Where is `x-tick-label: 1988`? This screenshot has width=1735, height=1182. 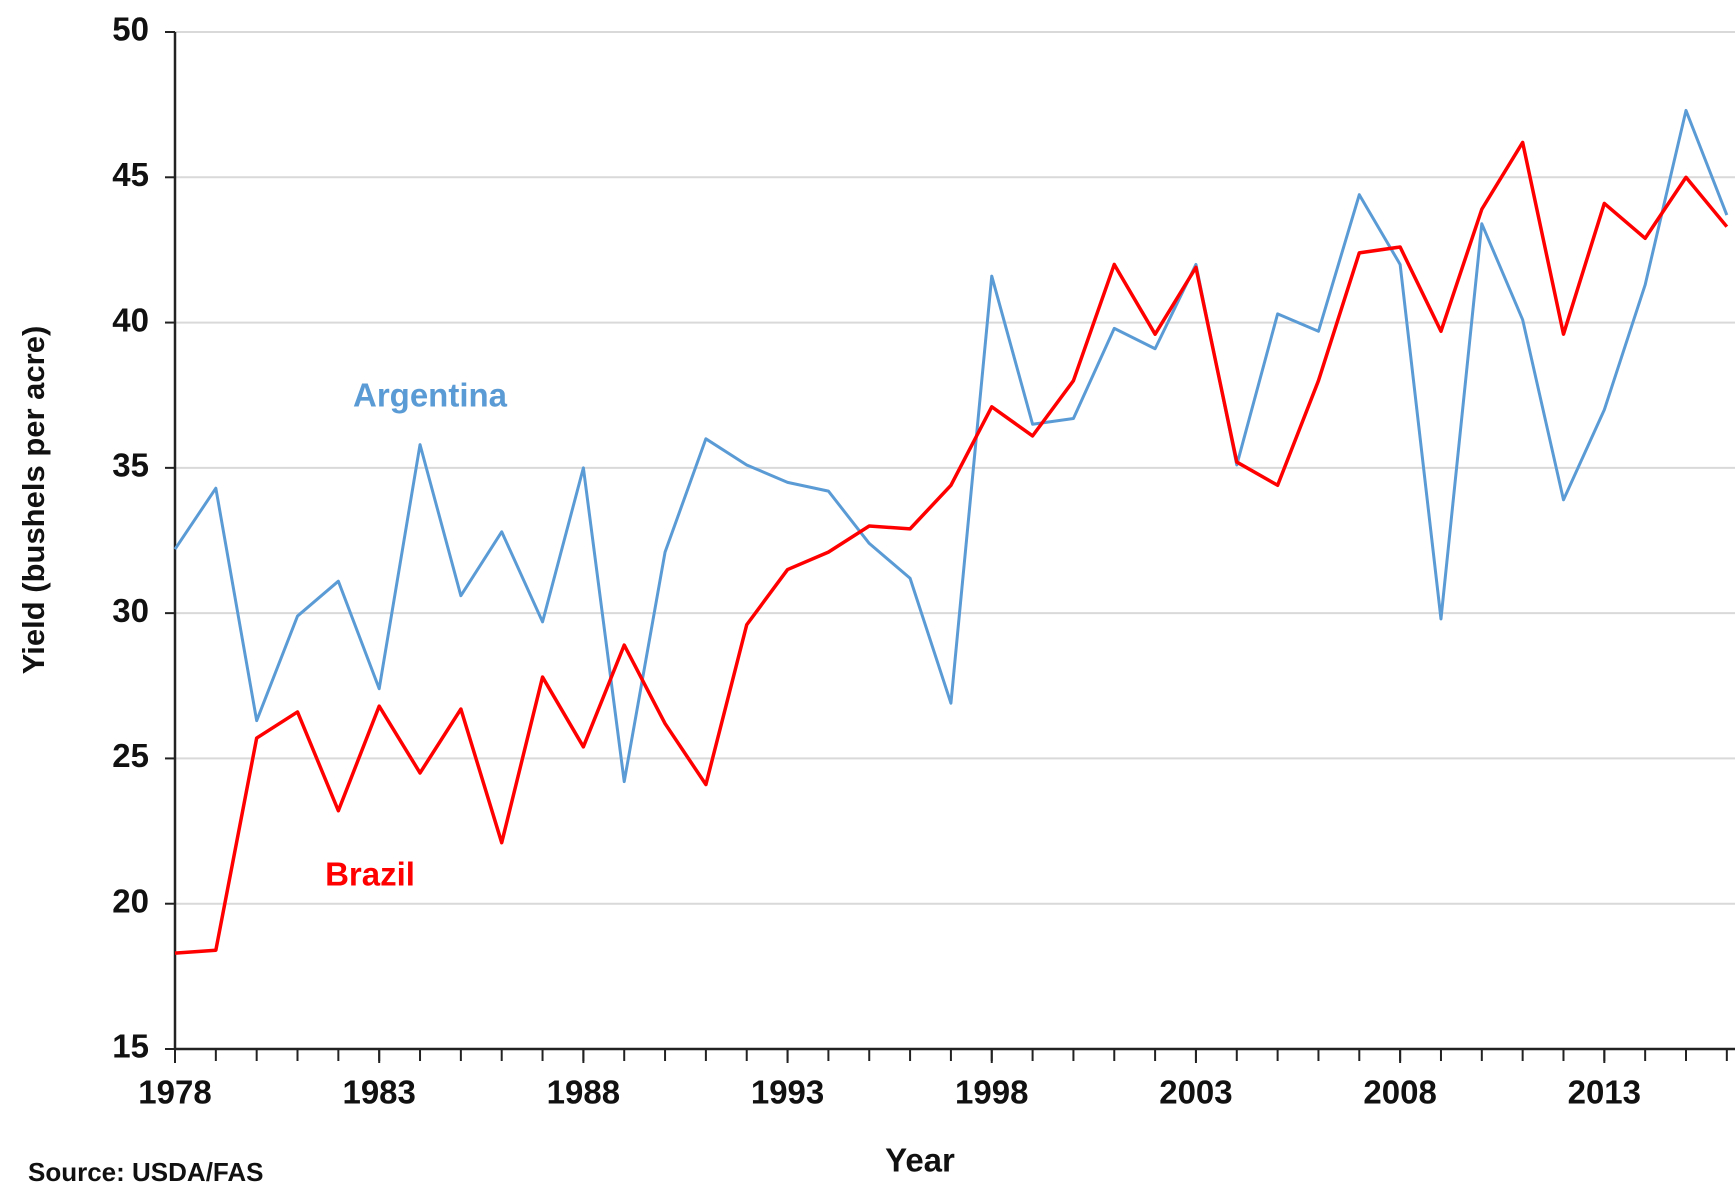 x-tick-label: 1988 is located at coordinates (583, 1092).